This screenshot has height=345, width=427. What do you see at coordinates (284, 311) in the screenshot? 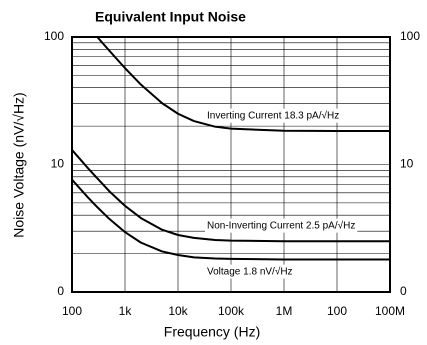
I see `x-tick-label: 1M` at bounding box center [284, 311].